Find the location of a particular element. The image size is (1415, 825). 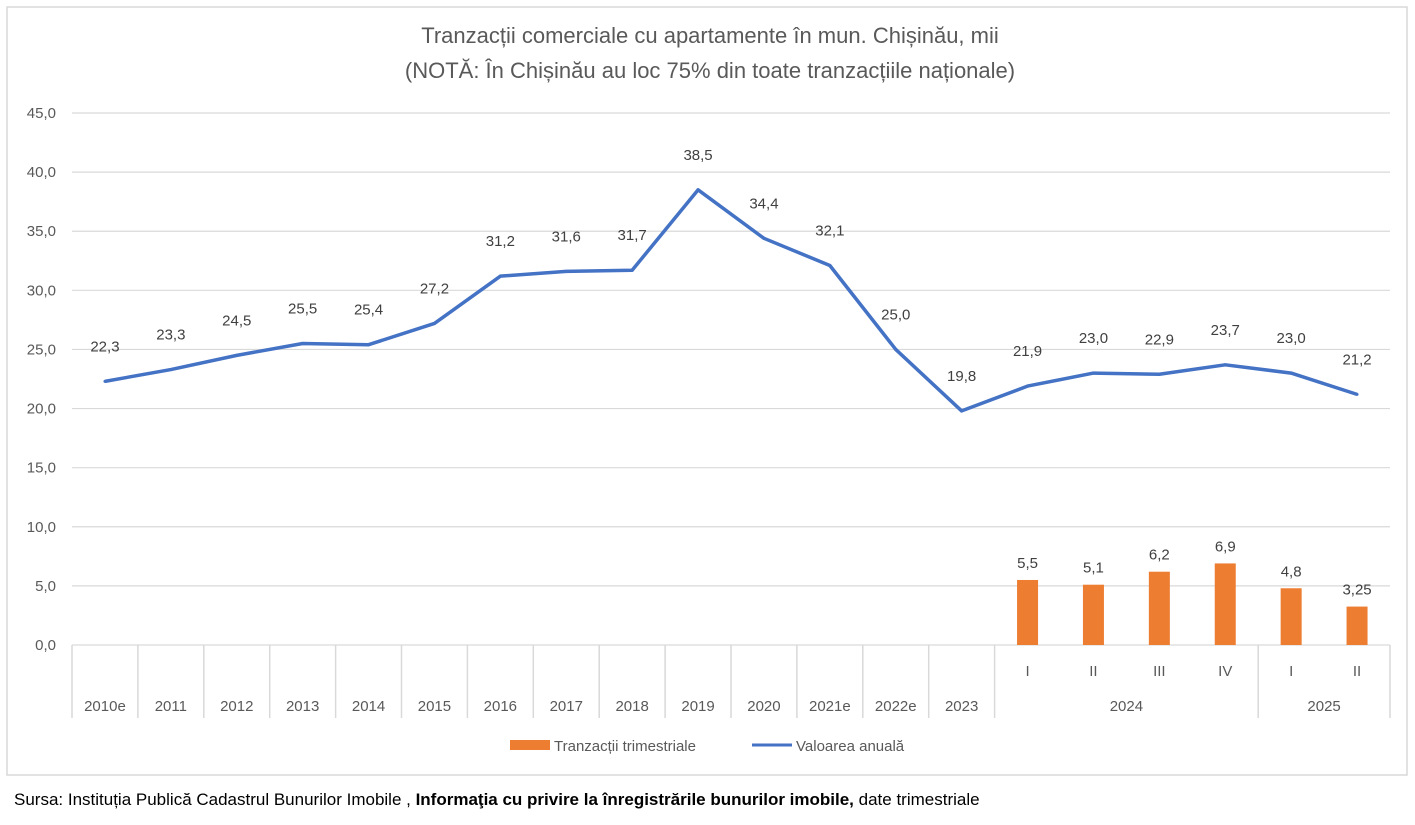

line-data-label: 25,0 is located at coordinates (895, 314).